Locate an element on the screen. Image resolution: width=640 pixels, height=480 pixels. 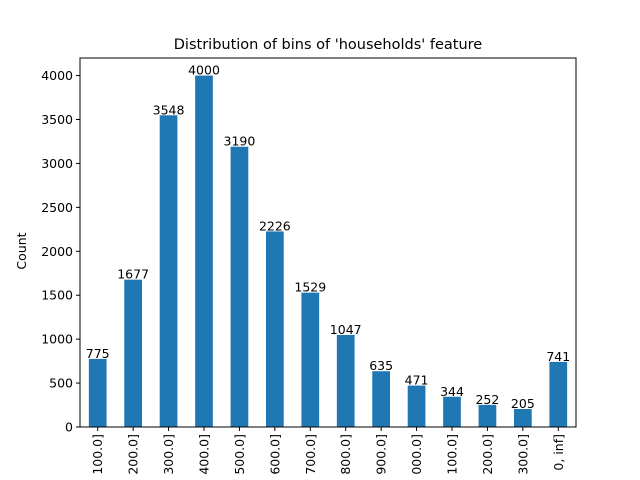
data-label: 635 is located at coordinates (381, 365).